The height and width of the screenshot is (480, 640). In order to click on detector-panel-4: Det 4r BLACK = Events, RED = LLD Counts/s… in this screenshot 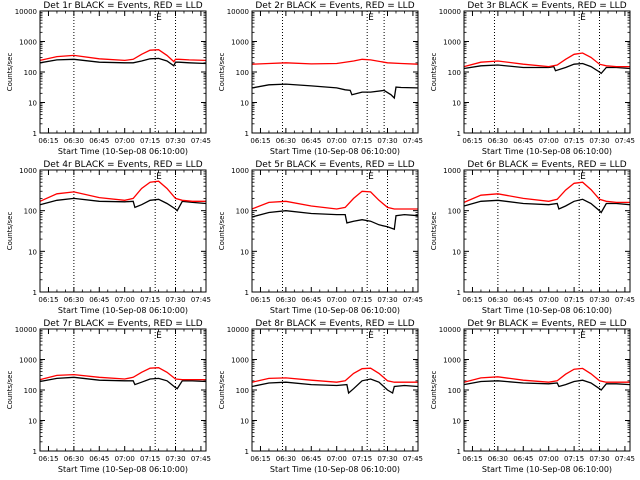, I will do `click(108, 237)`.